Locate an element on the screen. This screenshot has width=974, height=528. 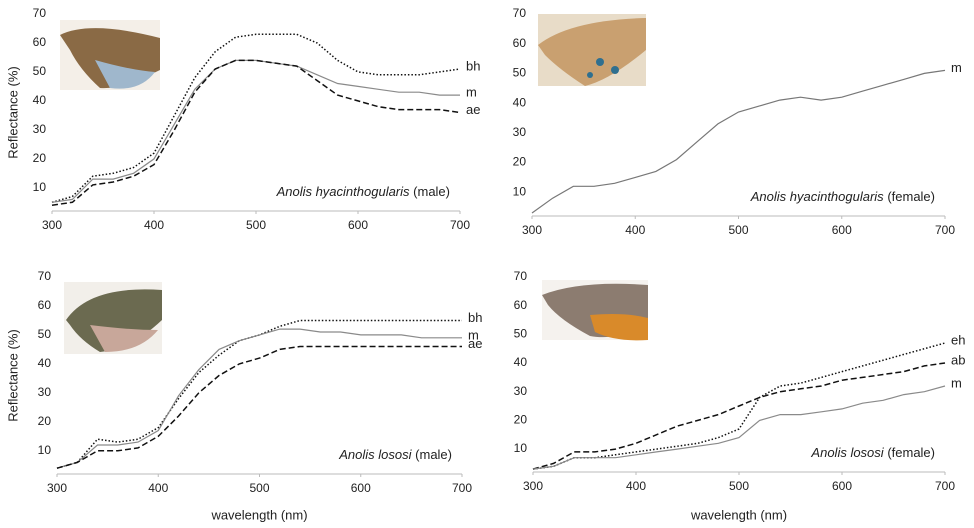
annotation: Anolis lososi (male) is located at coordinates (395, 454).